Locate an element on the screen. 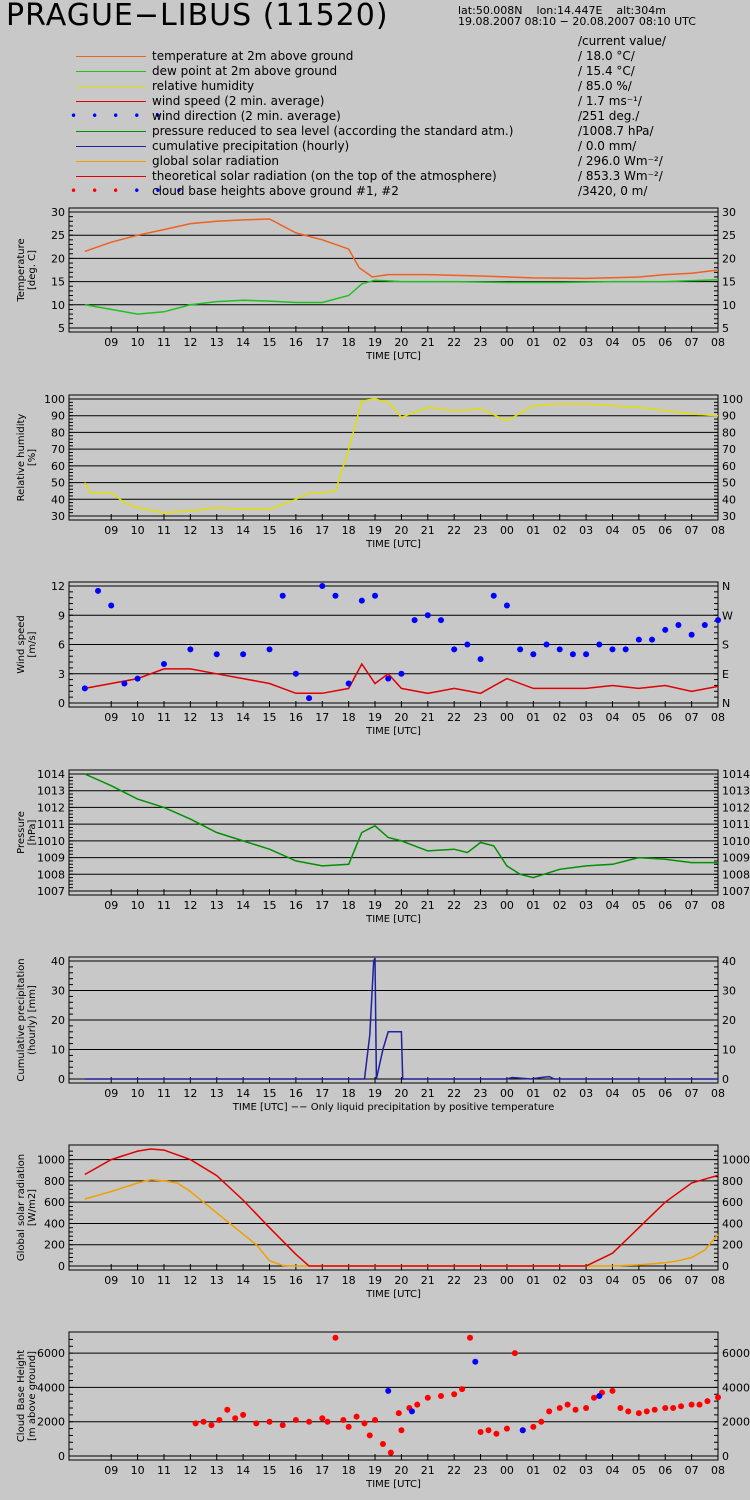 The image size is (750, 1500). y-tick-label-right: W is located at coordinates (727, 615).